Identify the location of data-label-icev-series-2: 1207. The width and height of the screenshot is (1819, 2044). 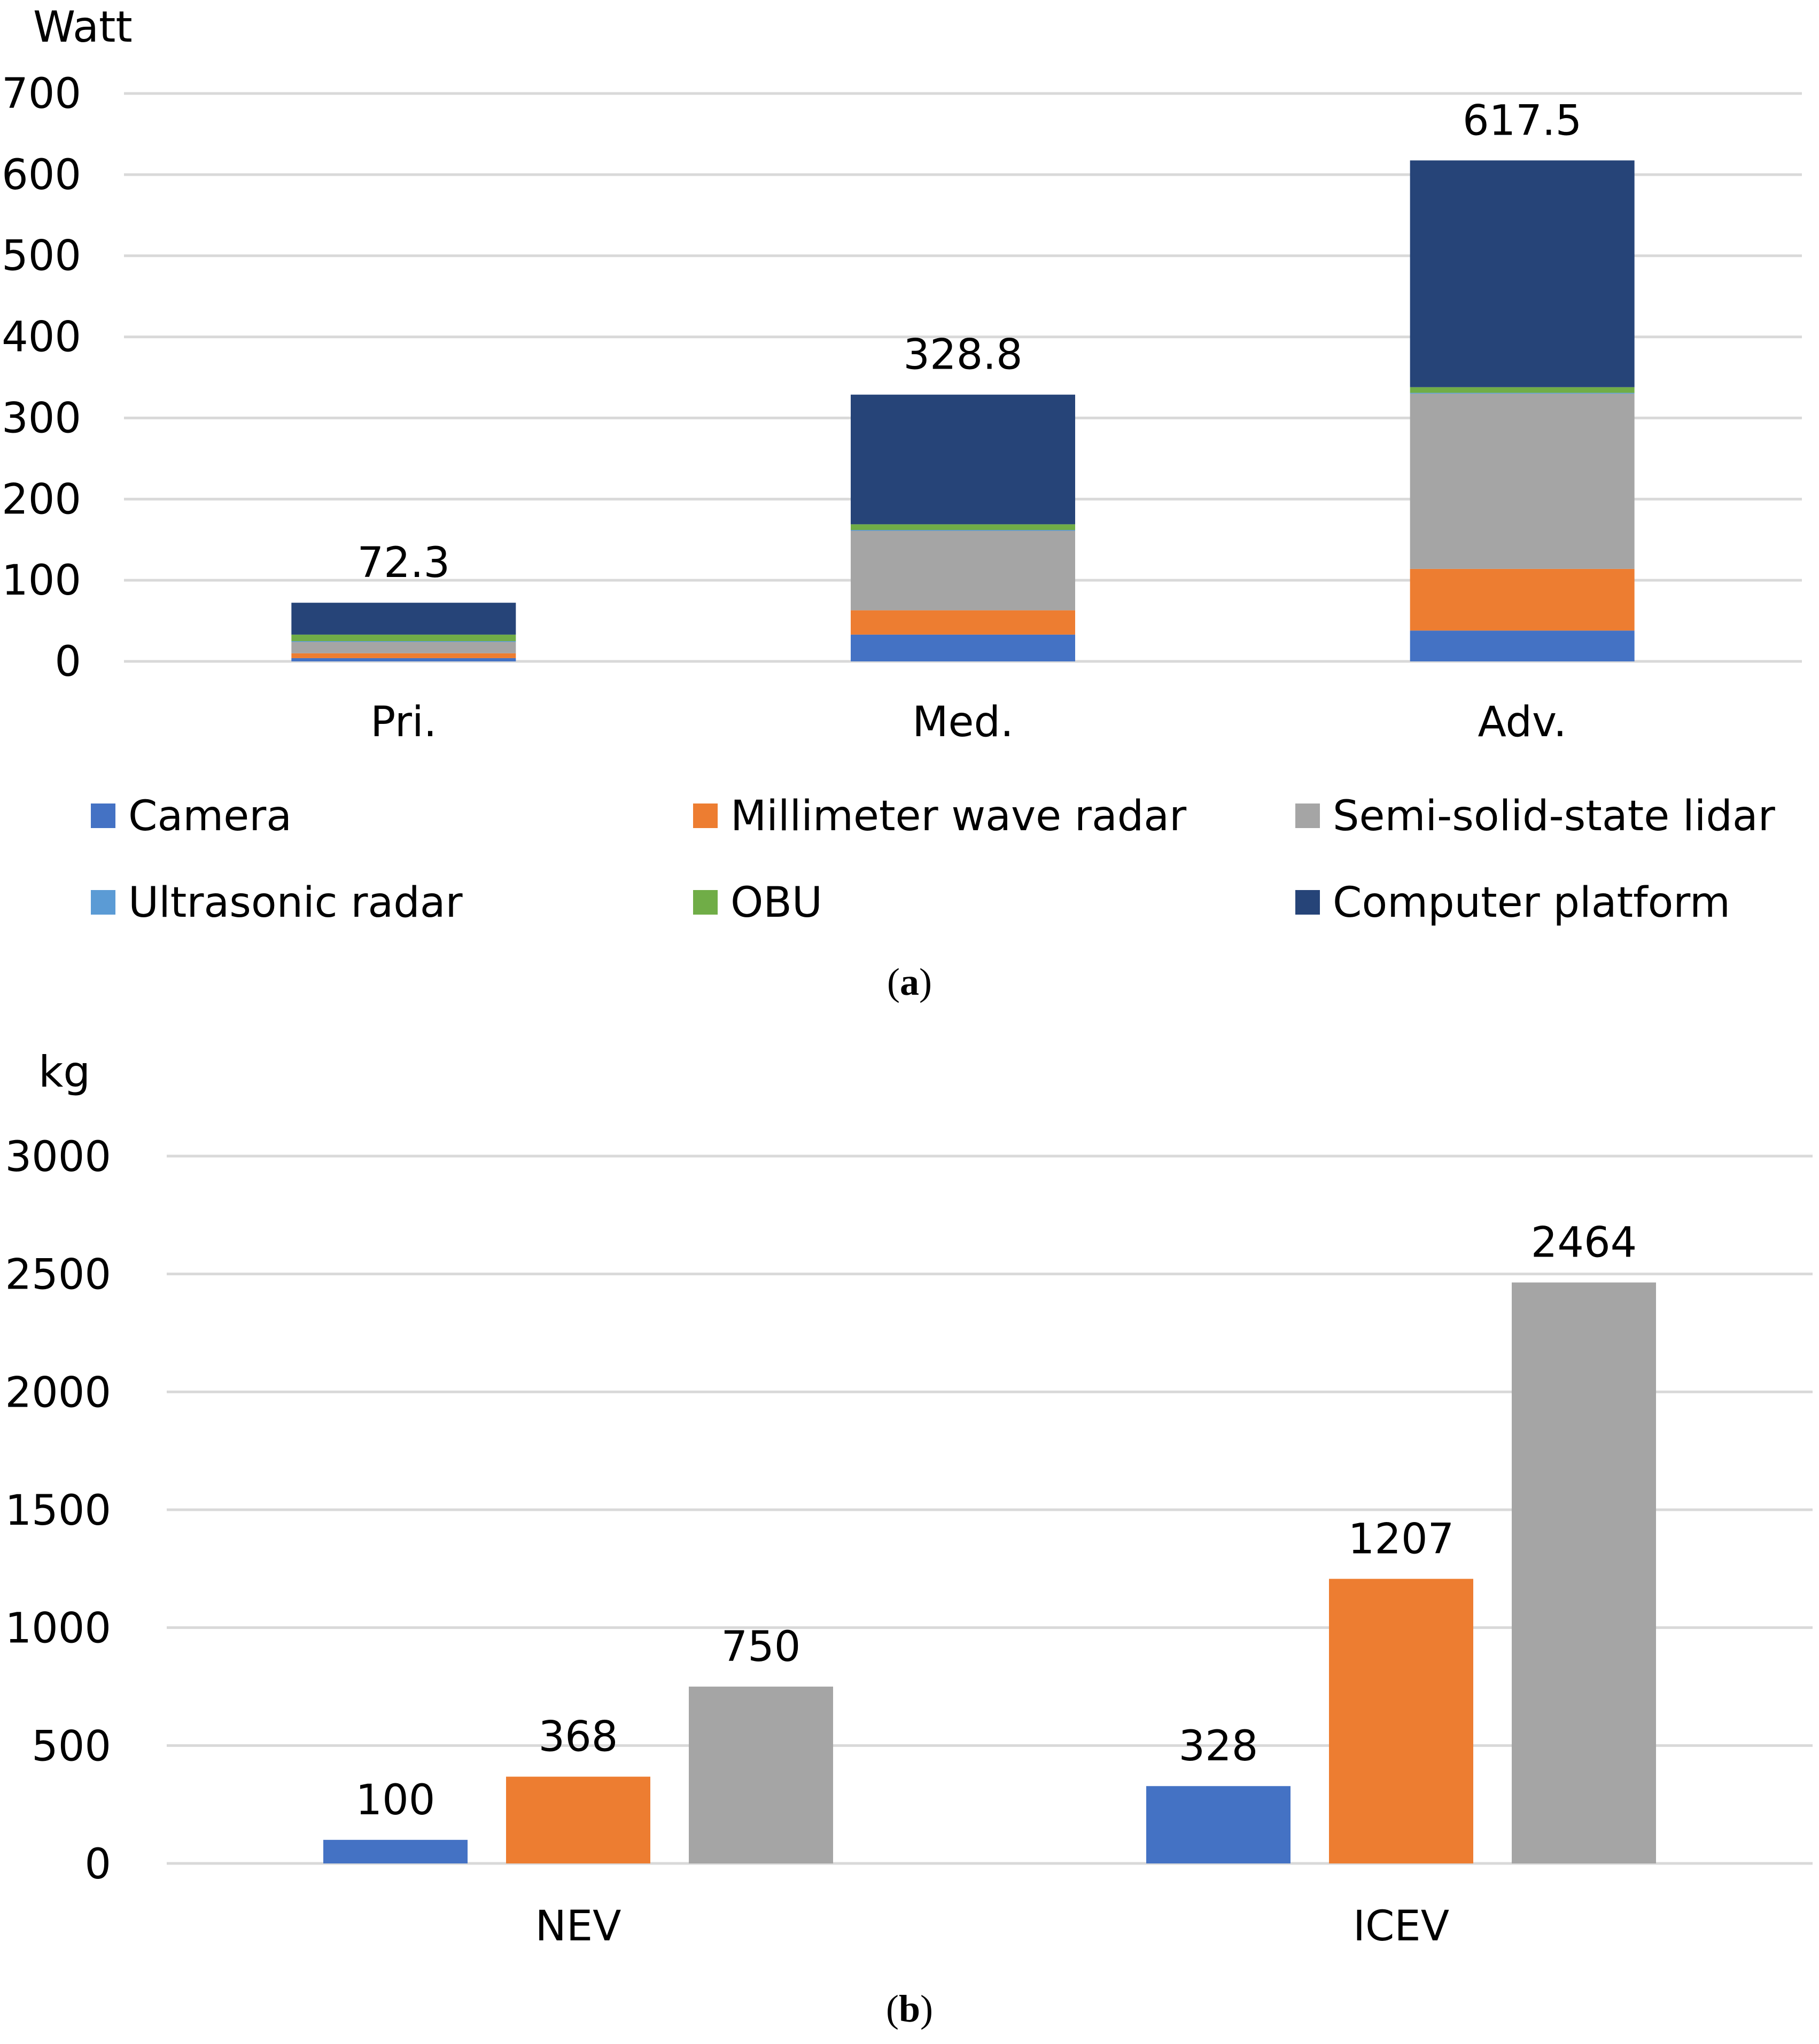
(1401, 1539).